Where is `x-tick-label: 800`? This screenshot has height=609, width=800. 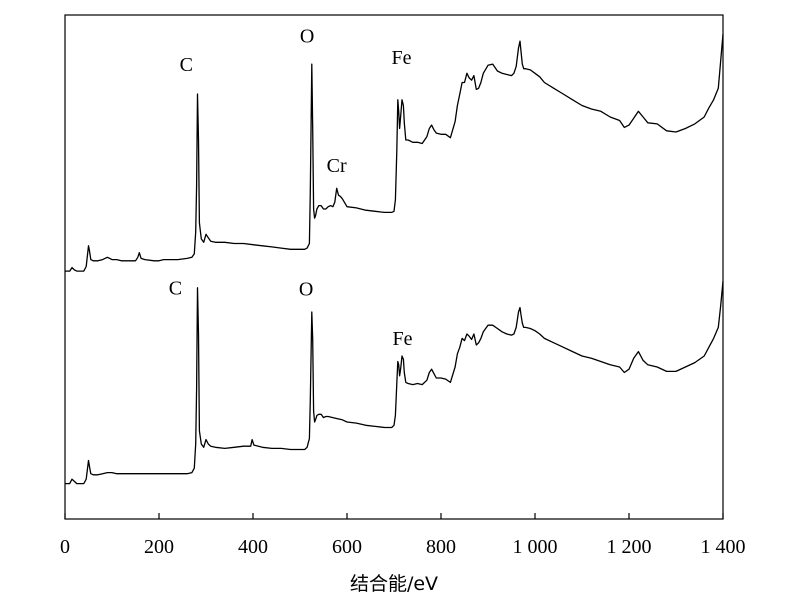 x-tick-label: 800 is located at coordinates (441, 547).